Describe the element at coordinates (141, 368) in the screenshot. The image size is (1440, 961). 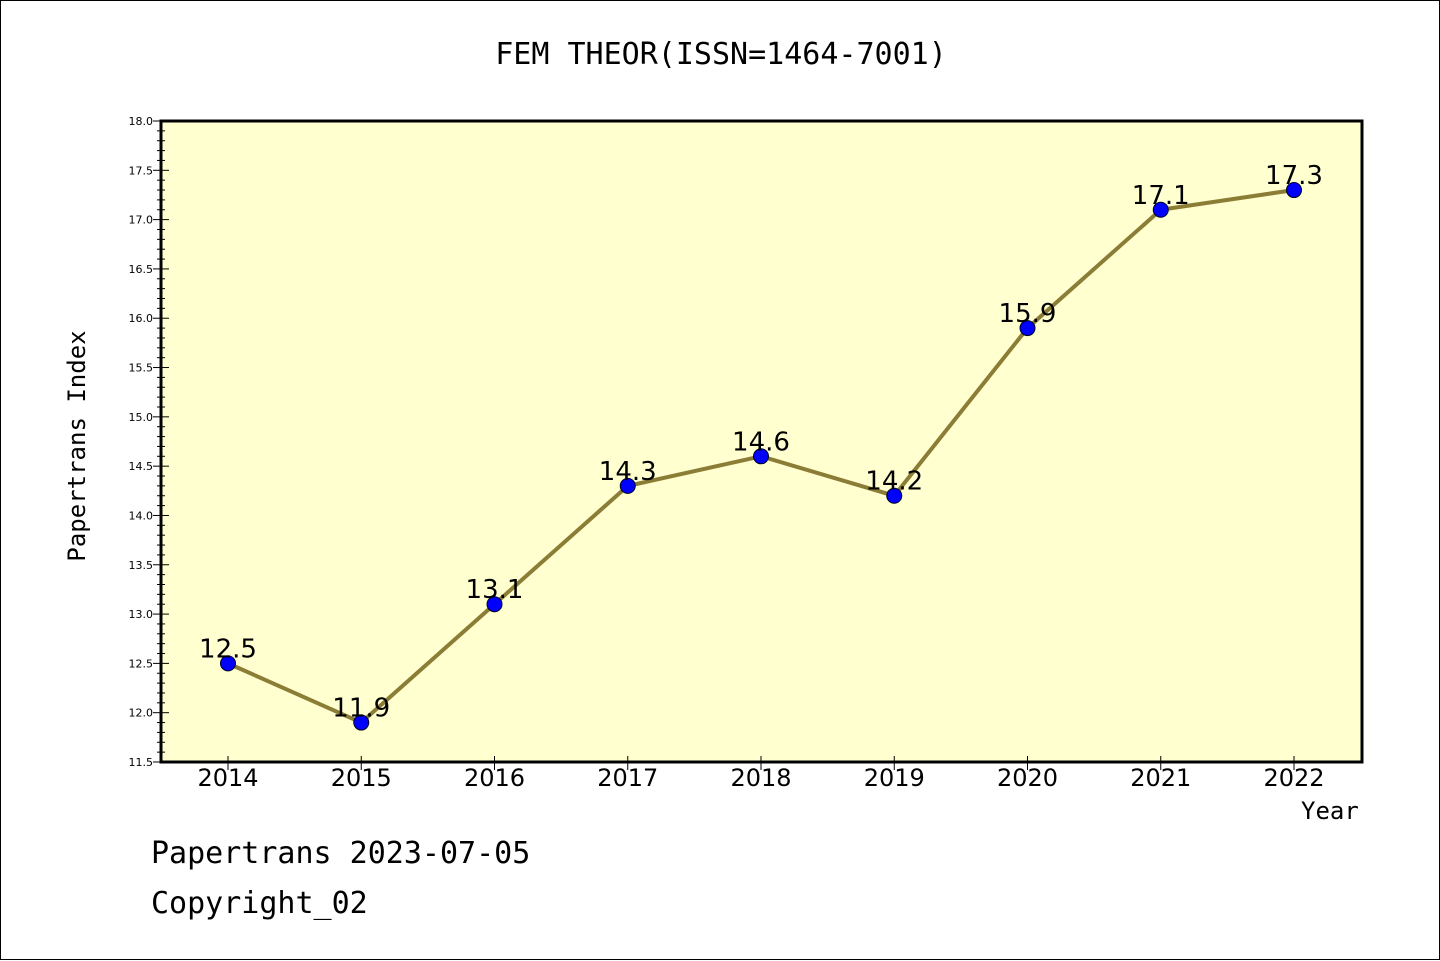
I see `y-tick-label: 15.5` at that location.